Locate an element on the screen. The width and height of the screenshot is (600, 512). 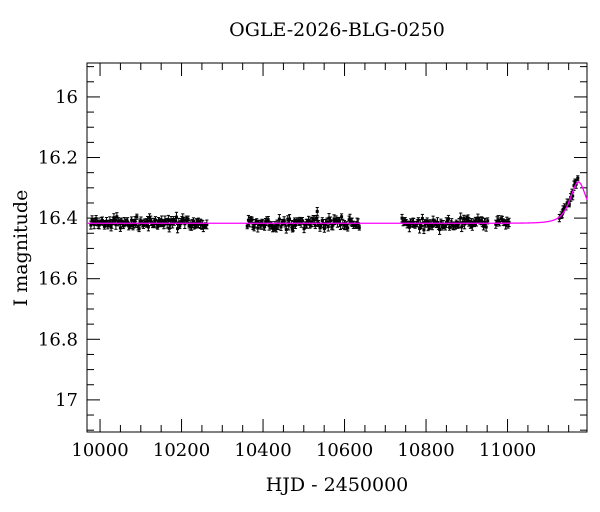
x-tick-label: 11000 is located at coordinates (507, 450).